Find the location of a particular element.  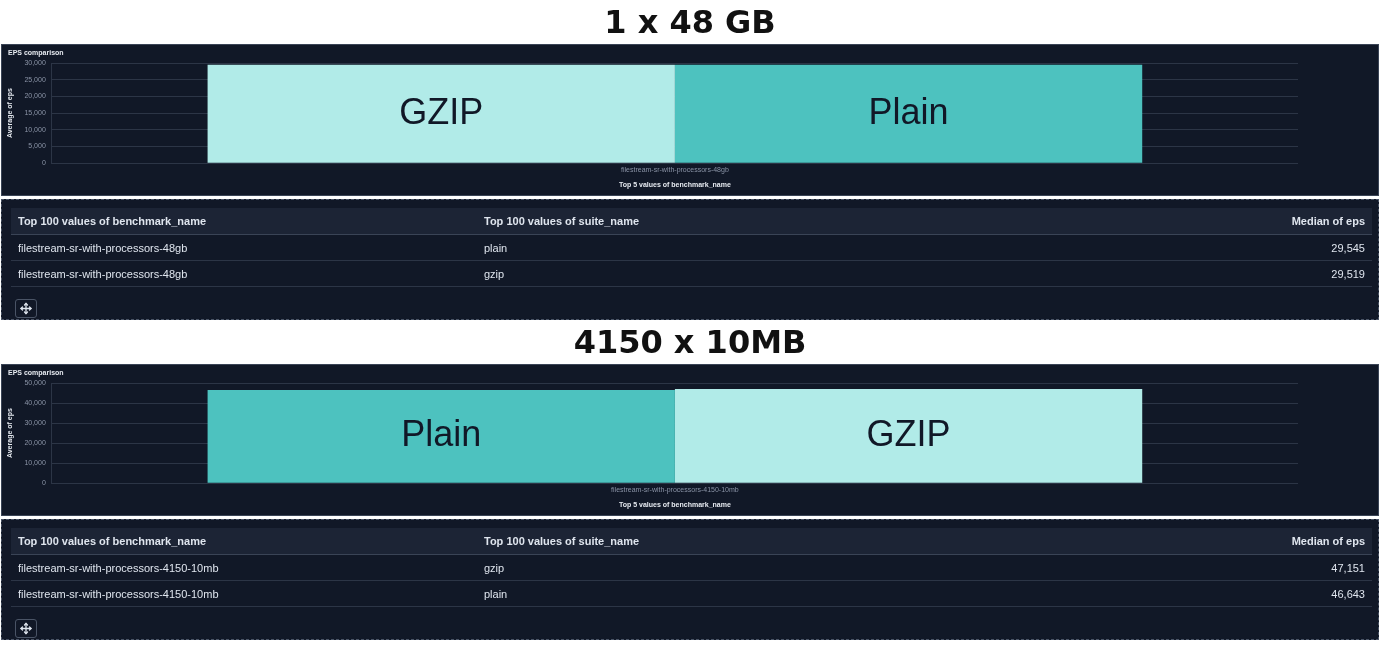

text: 29,545 is located at coordinates (1348, 247).